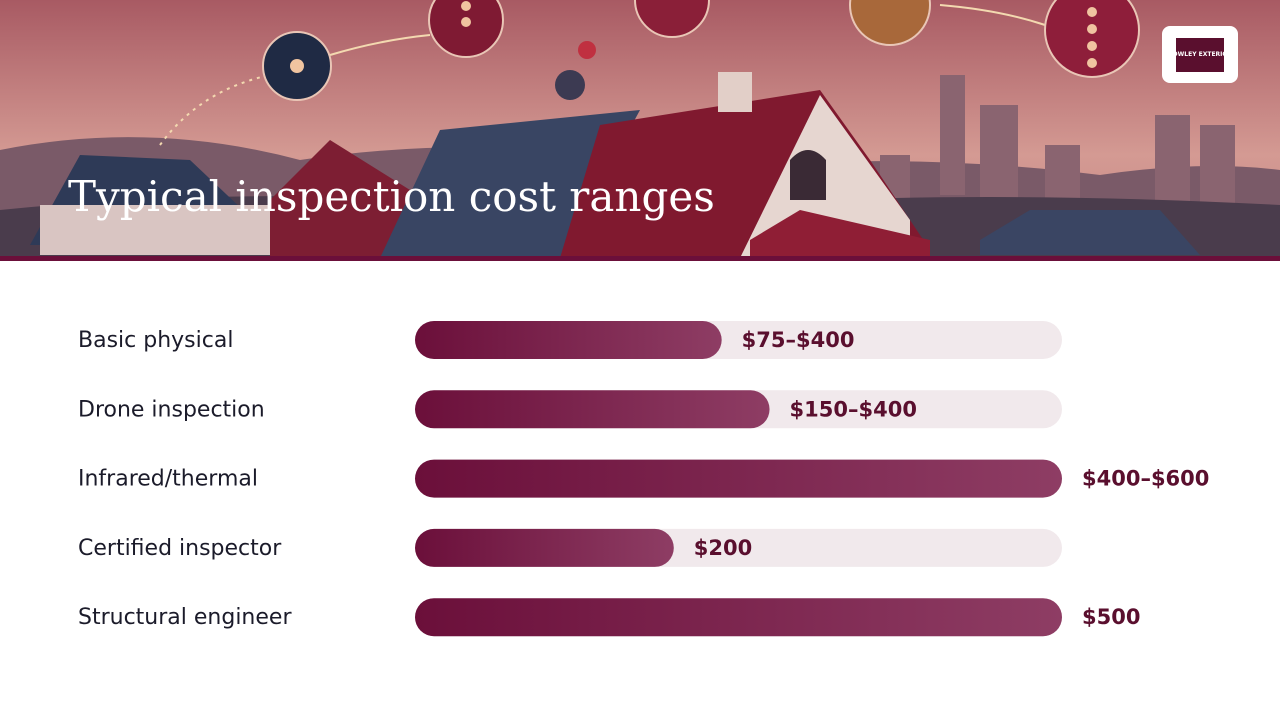  I want to click on value-label: $500, so click(1111, 617).